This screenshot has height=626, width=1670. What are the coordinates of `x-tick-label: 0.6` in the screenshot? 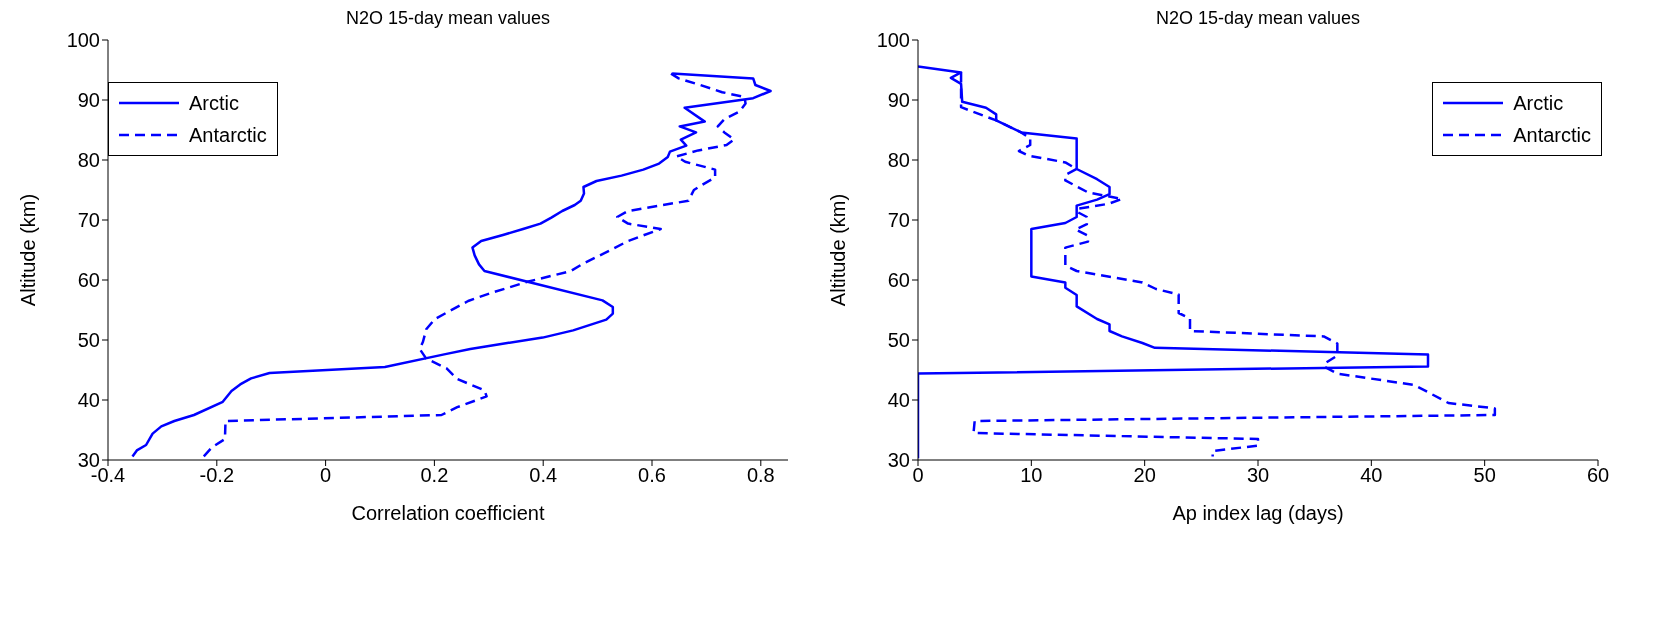 It's located at (652, 475).